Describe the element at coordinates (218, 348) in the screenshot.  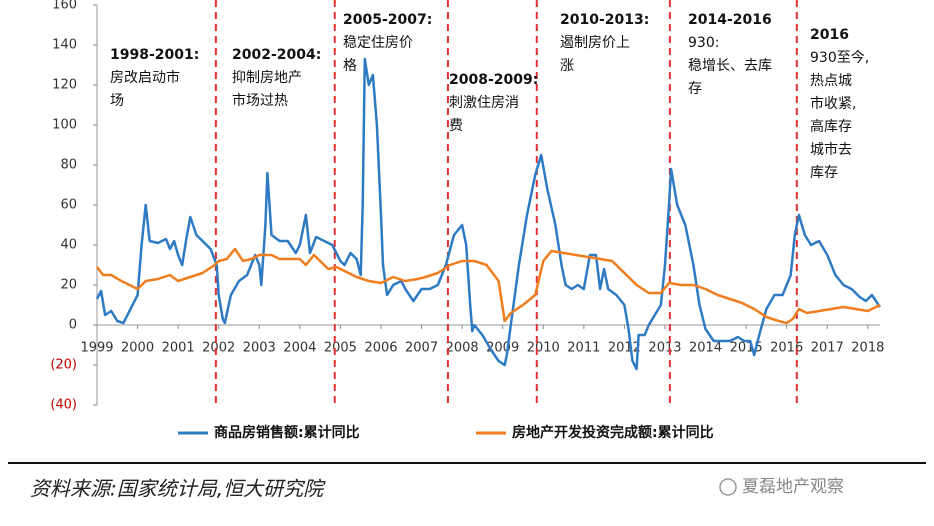
I see `x-tick-label: 2002` at that location.